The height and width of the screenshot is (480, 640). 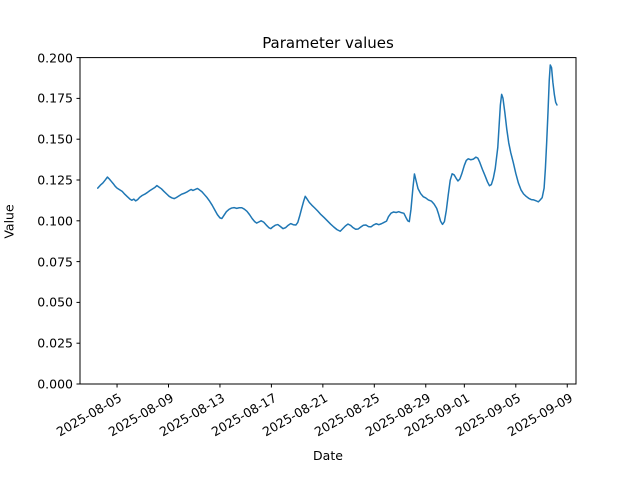 What do you see at coordinates (55, 180) in the screenshot?
I see `y-tick-label: 0.125` at bounding box center [55, 180].